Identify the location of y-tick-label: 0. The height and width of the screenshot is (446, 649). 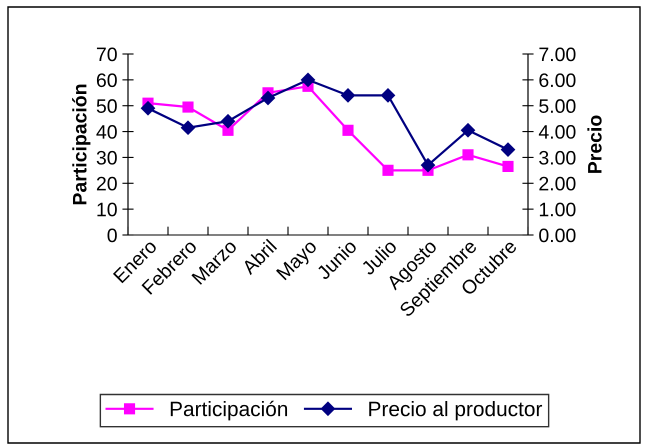
(112, 235).